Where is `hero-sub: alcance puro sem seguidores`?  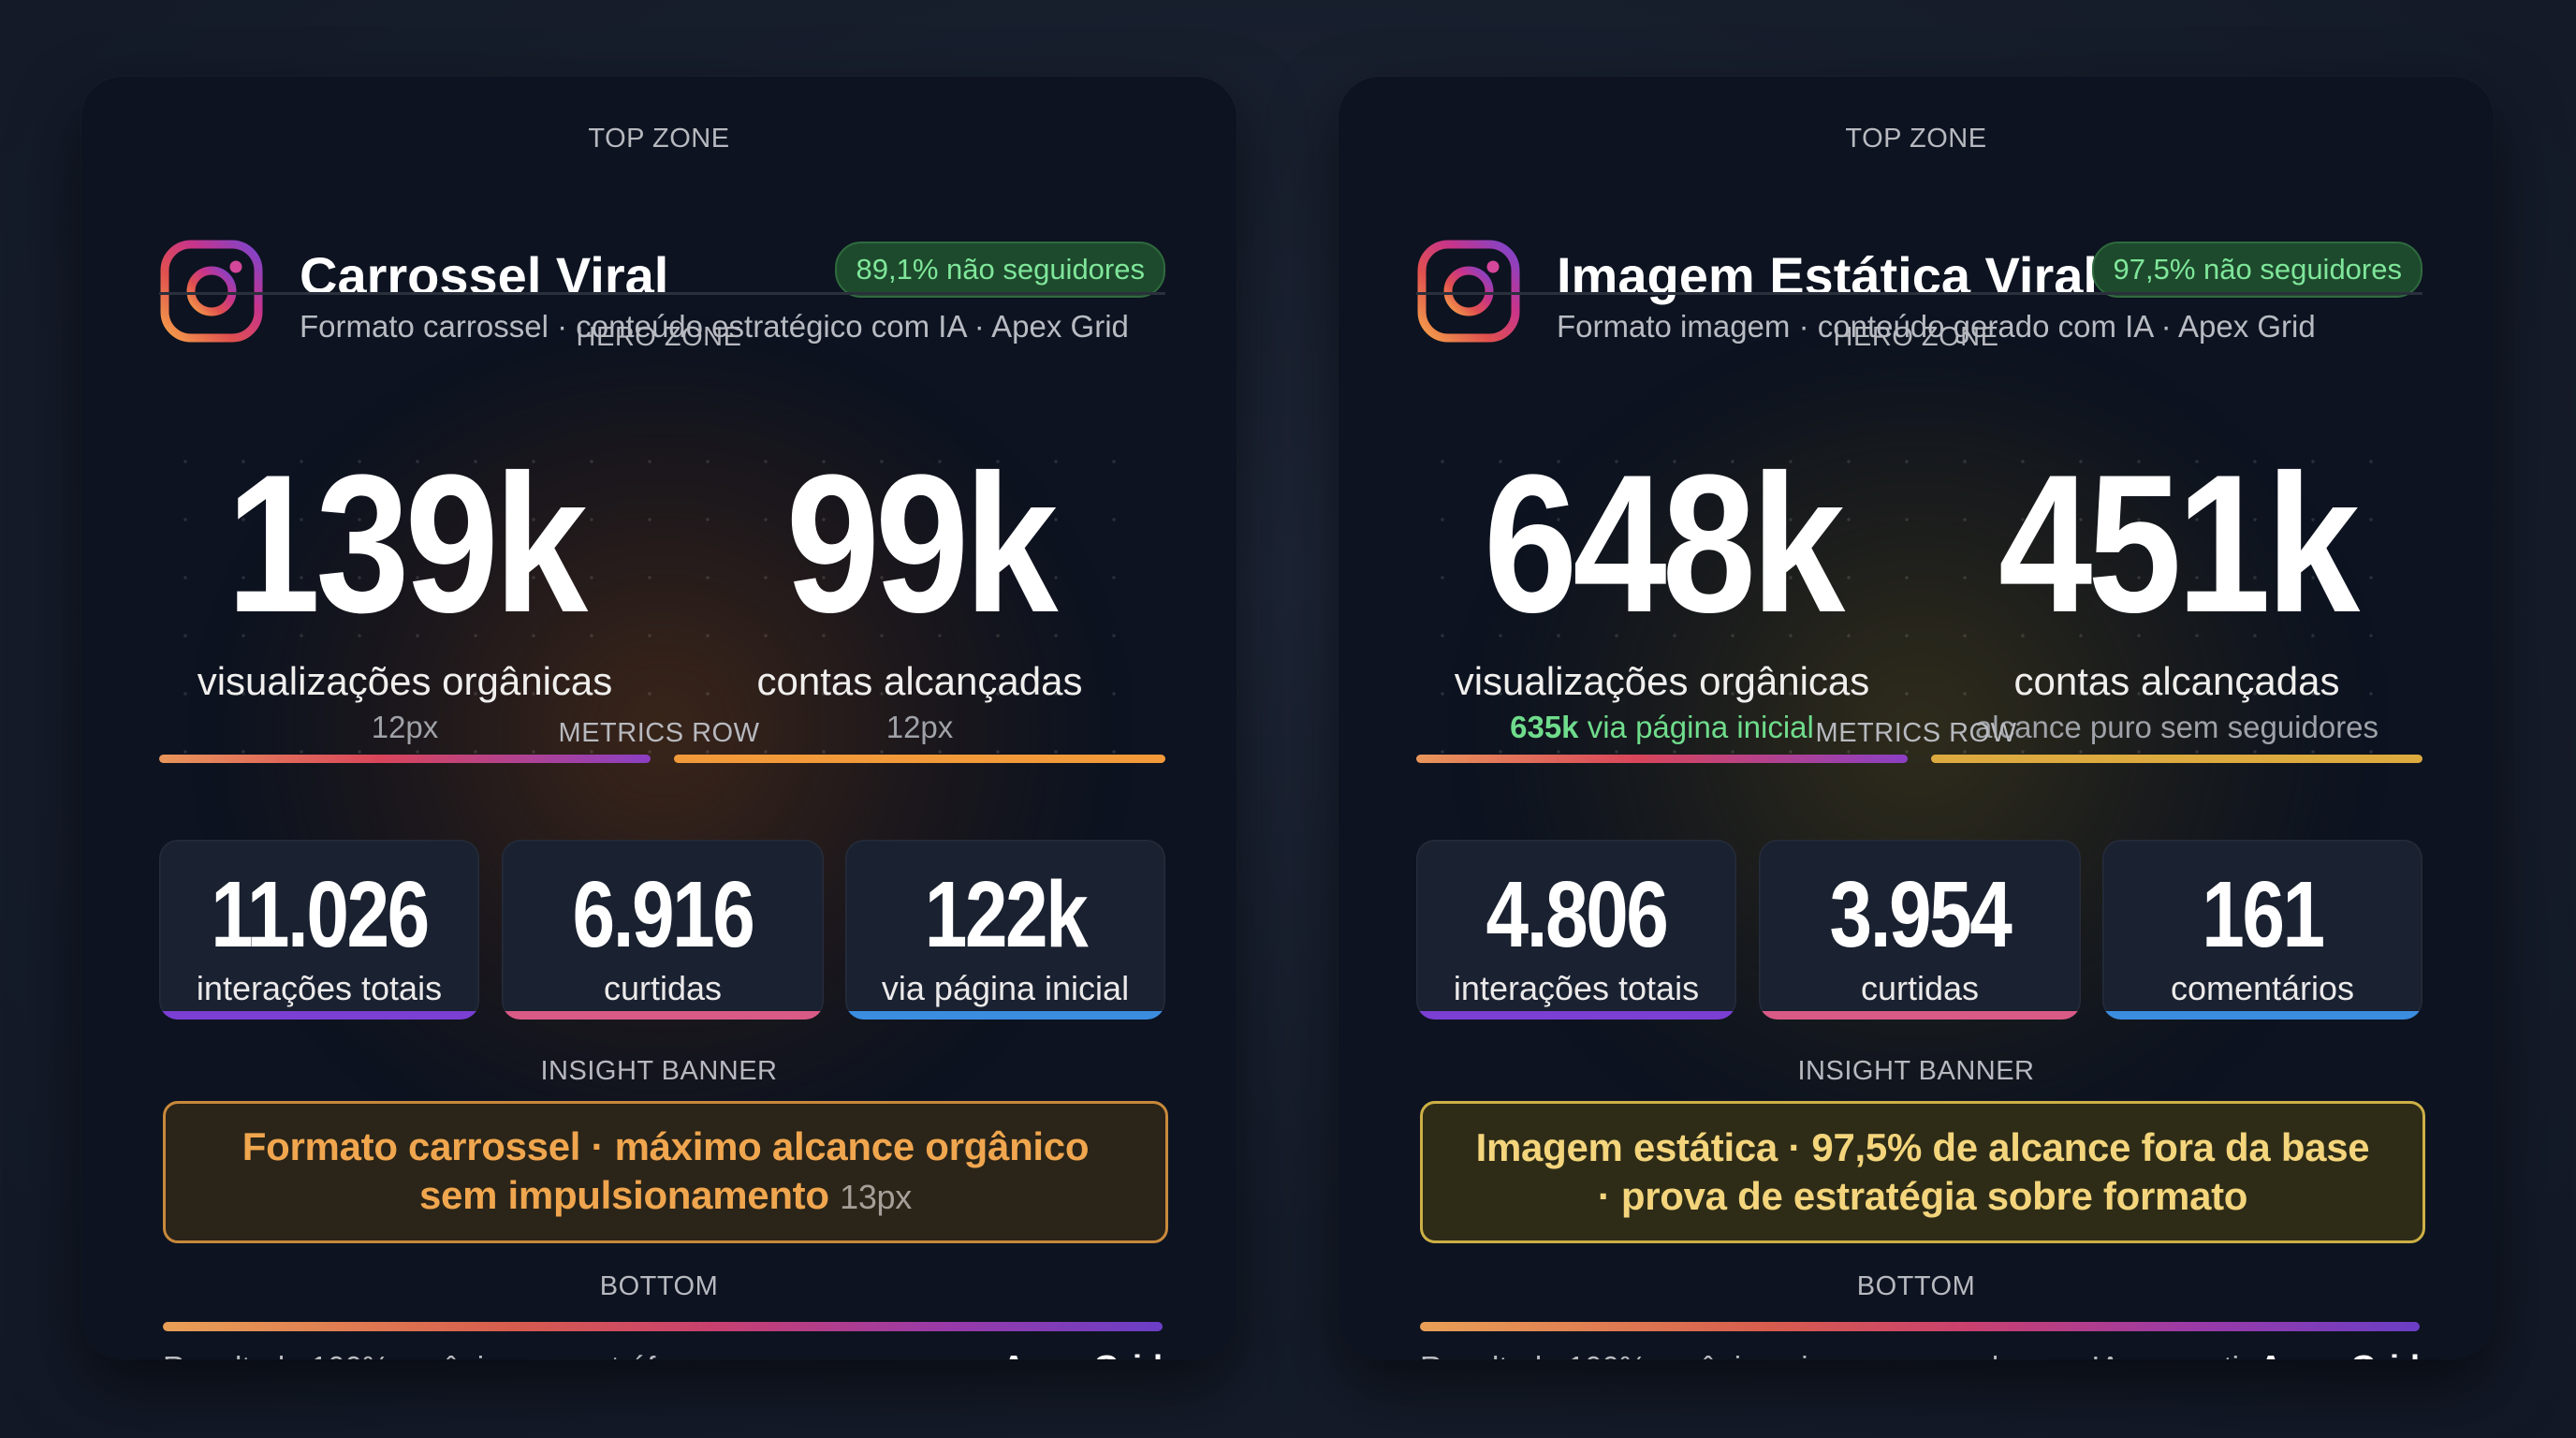
hero-sub: alcance puro sem seguidores is located at coordinates (2176, 727).